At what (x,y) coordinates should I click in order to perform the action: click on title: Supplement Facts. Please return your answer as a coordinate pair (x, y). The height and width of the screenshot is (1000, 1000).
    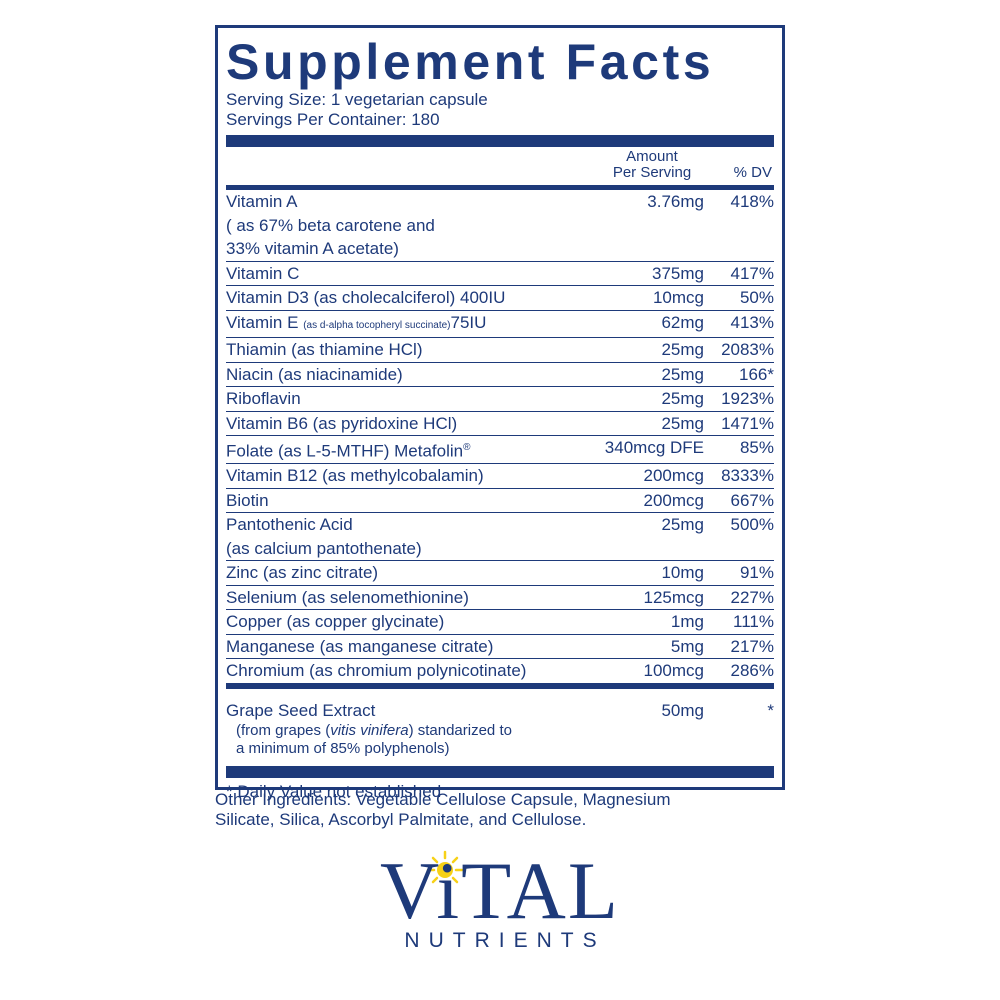
    Looking at the image, I should click on (470, 62).